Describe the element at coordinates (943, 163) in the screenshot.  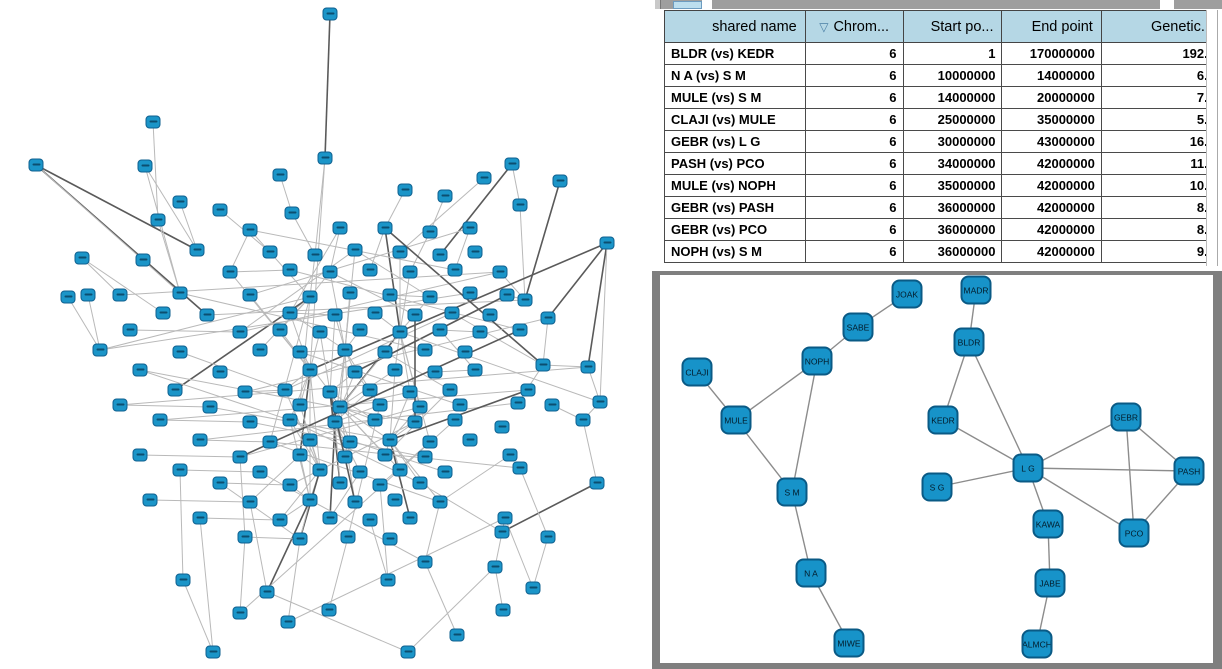
I see `table-row: PASH (vs) PCO 6 34000000 42000000 11.4` at that location.